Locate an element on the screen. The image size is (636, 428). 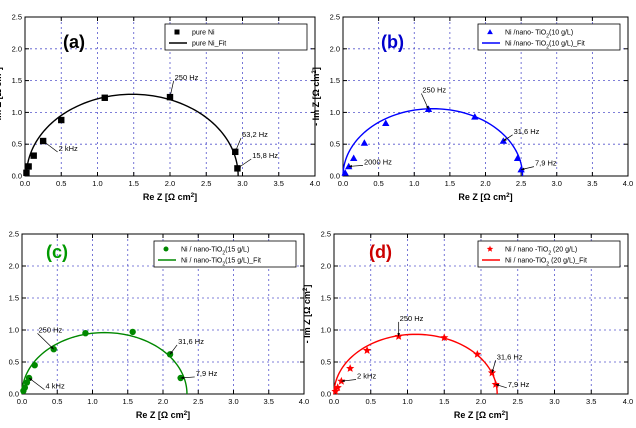
x-axis-label: Re Z [Ω cm2] is located at coordinates (163, 415).